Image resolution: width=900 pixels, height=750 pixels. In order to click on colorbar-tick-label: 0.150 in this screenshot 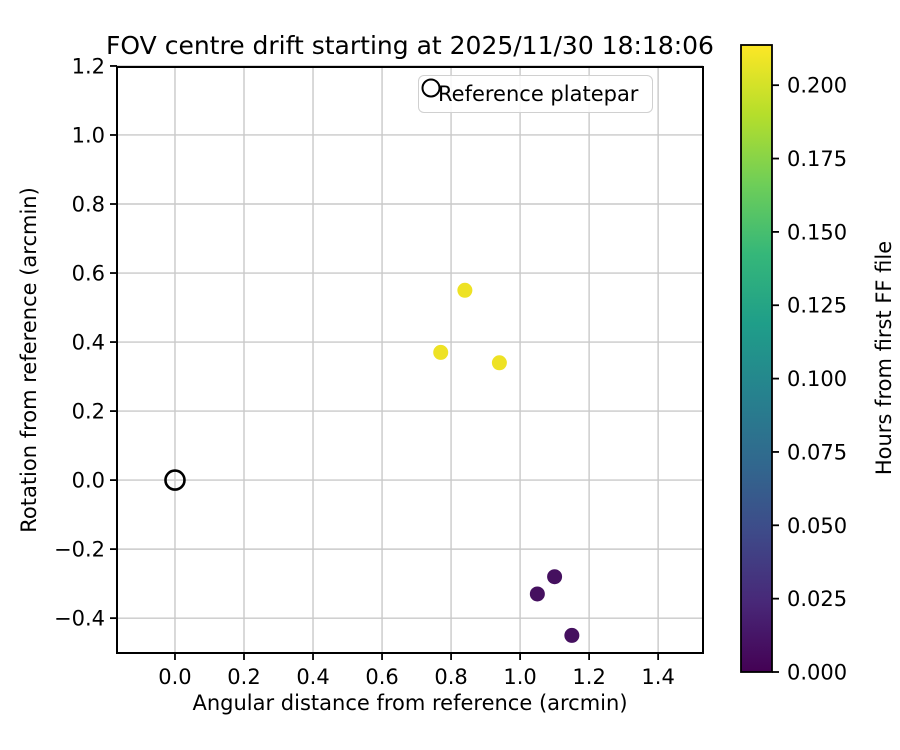, I will do `click(817, 232)`.